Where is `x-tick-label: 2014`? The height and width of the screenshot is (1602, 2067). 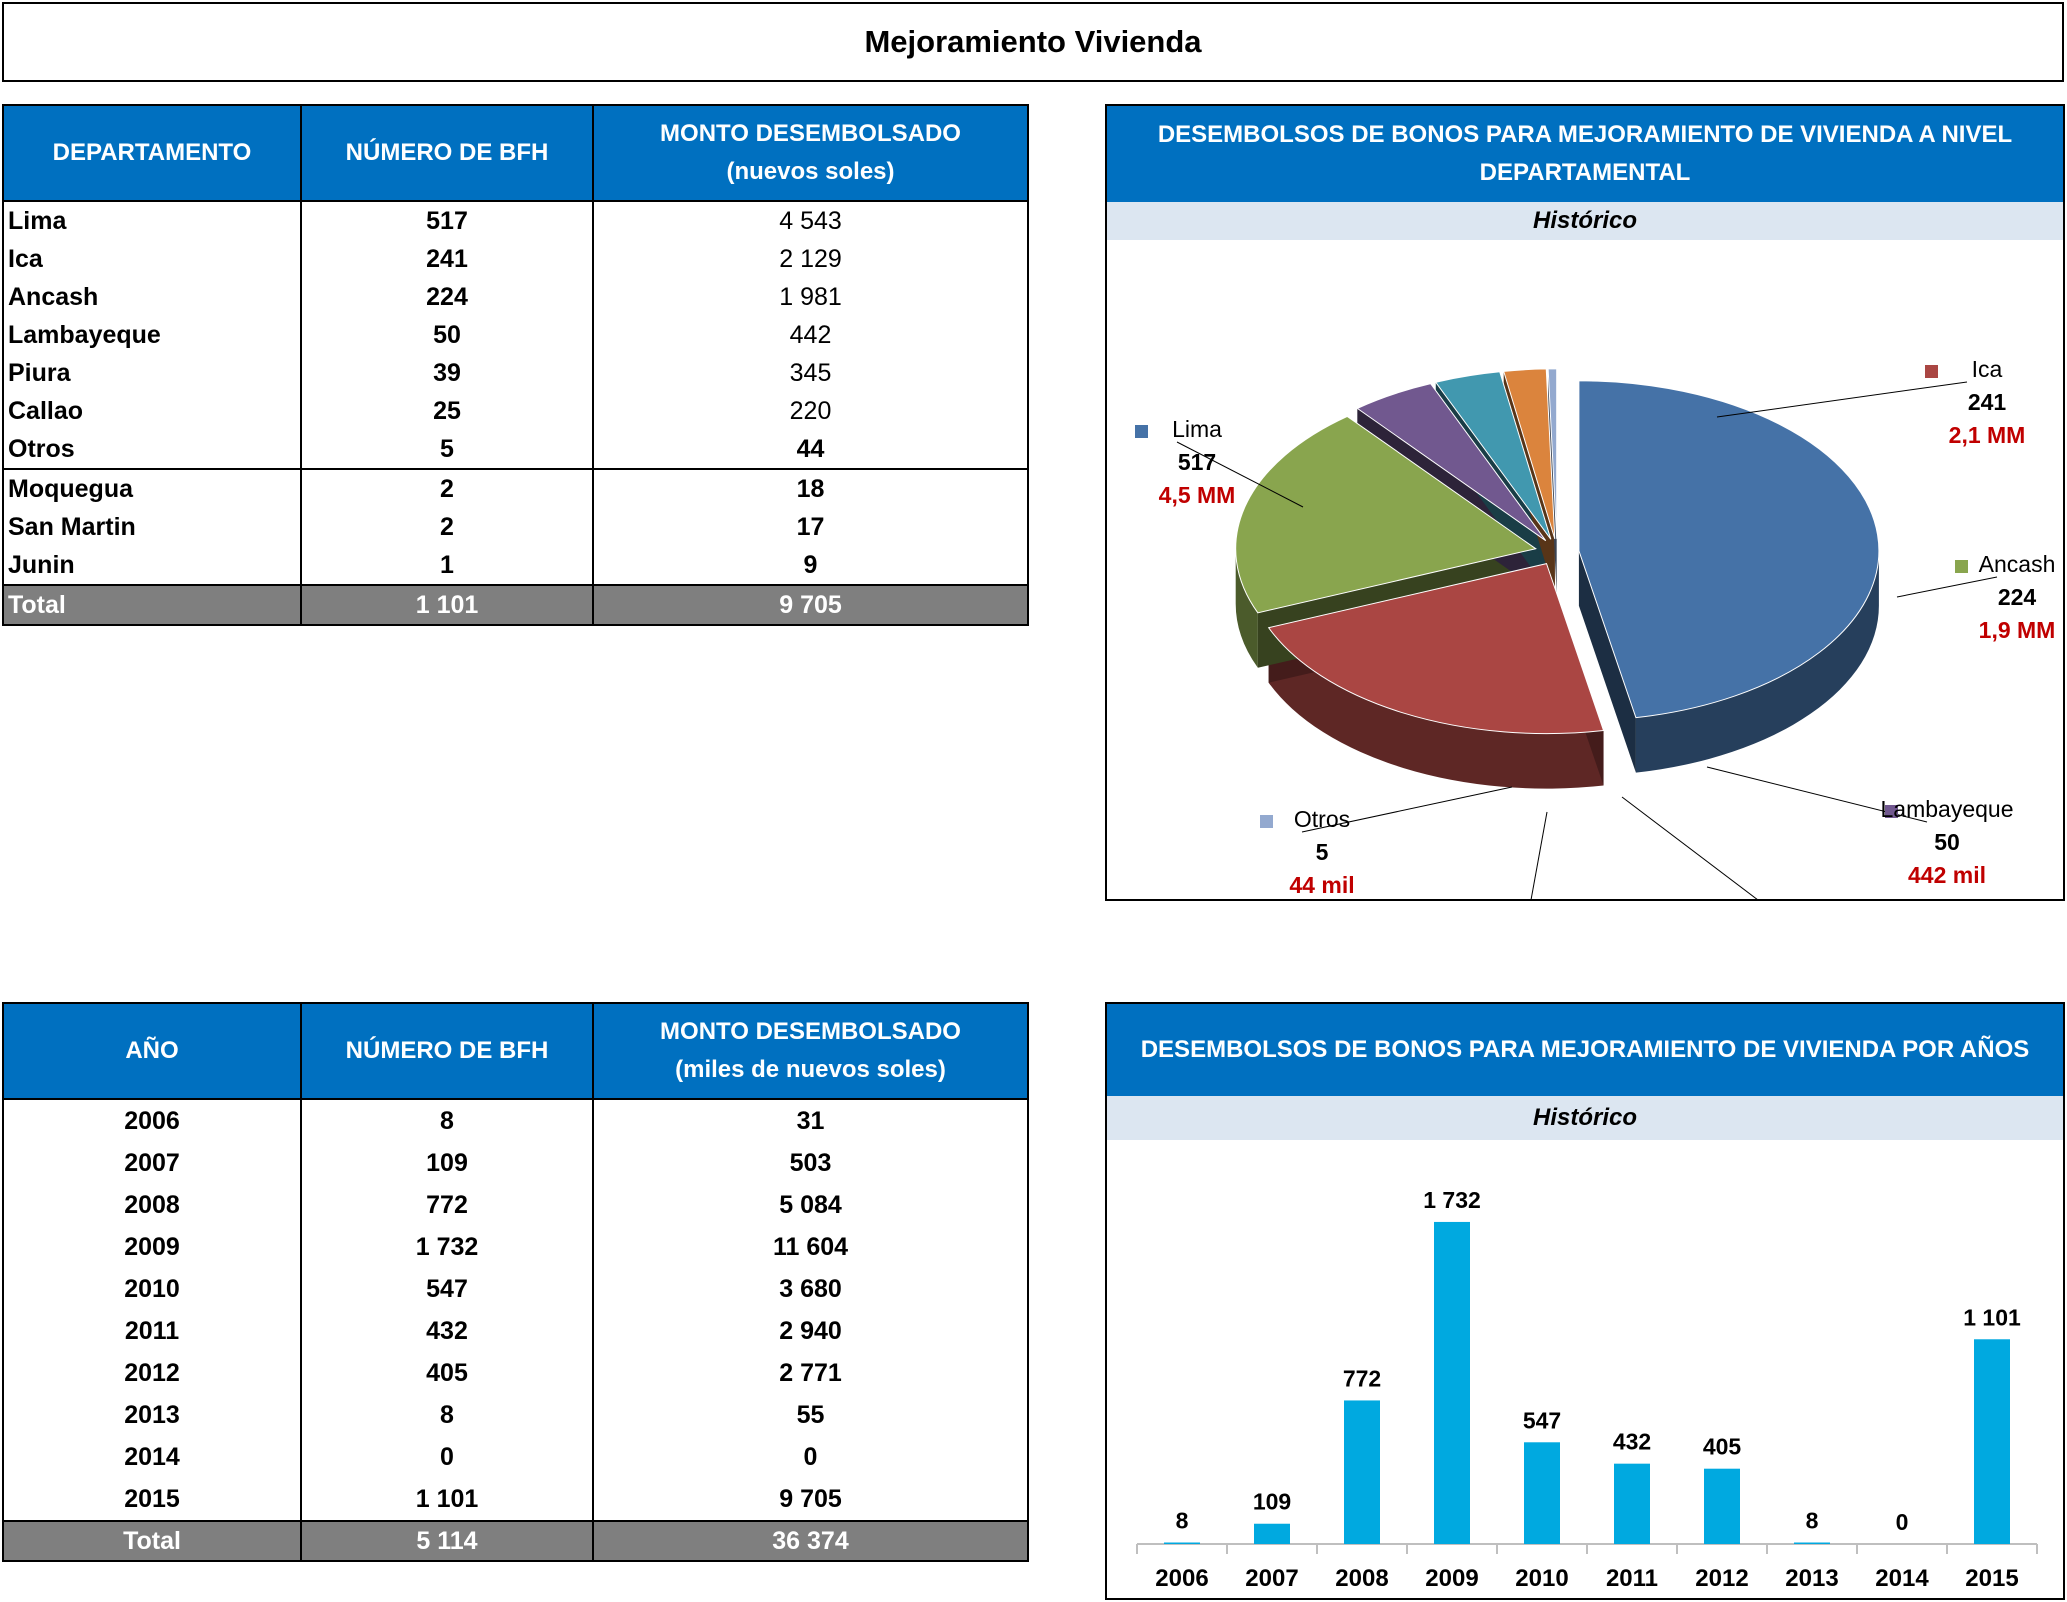
x-tick-label: 2014 is located at coordinates (1902, 1578).